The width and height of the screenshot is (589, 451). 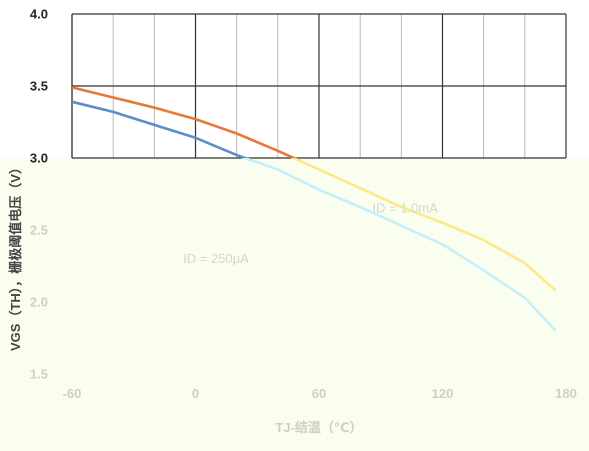 What do you see at coordinates (319, 393) in the screenshot?
I see `x-tick-label: 60` at bounding box center [319, 393].